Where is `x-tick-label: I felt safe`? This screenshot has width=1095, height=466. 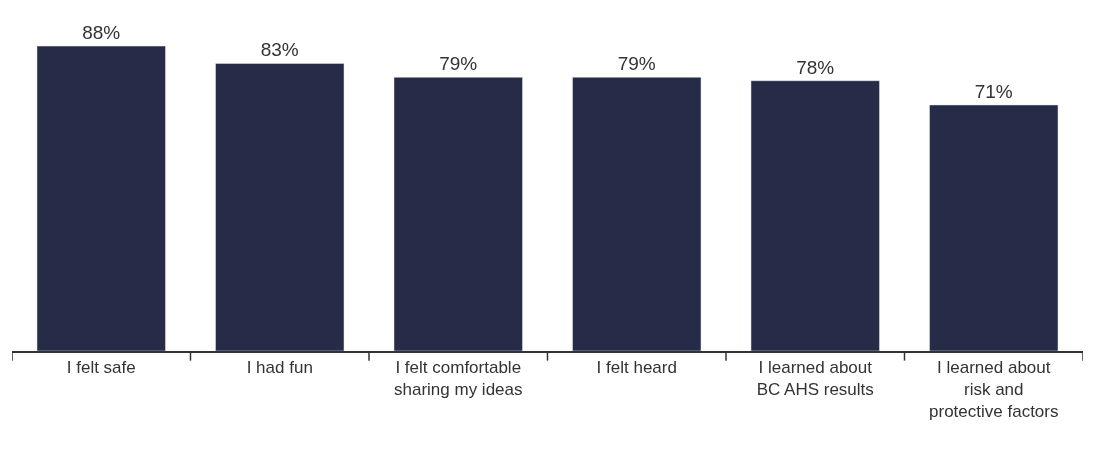 x-tick-label: I felt safe is located at coordinates (101, 368).